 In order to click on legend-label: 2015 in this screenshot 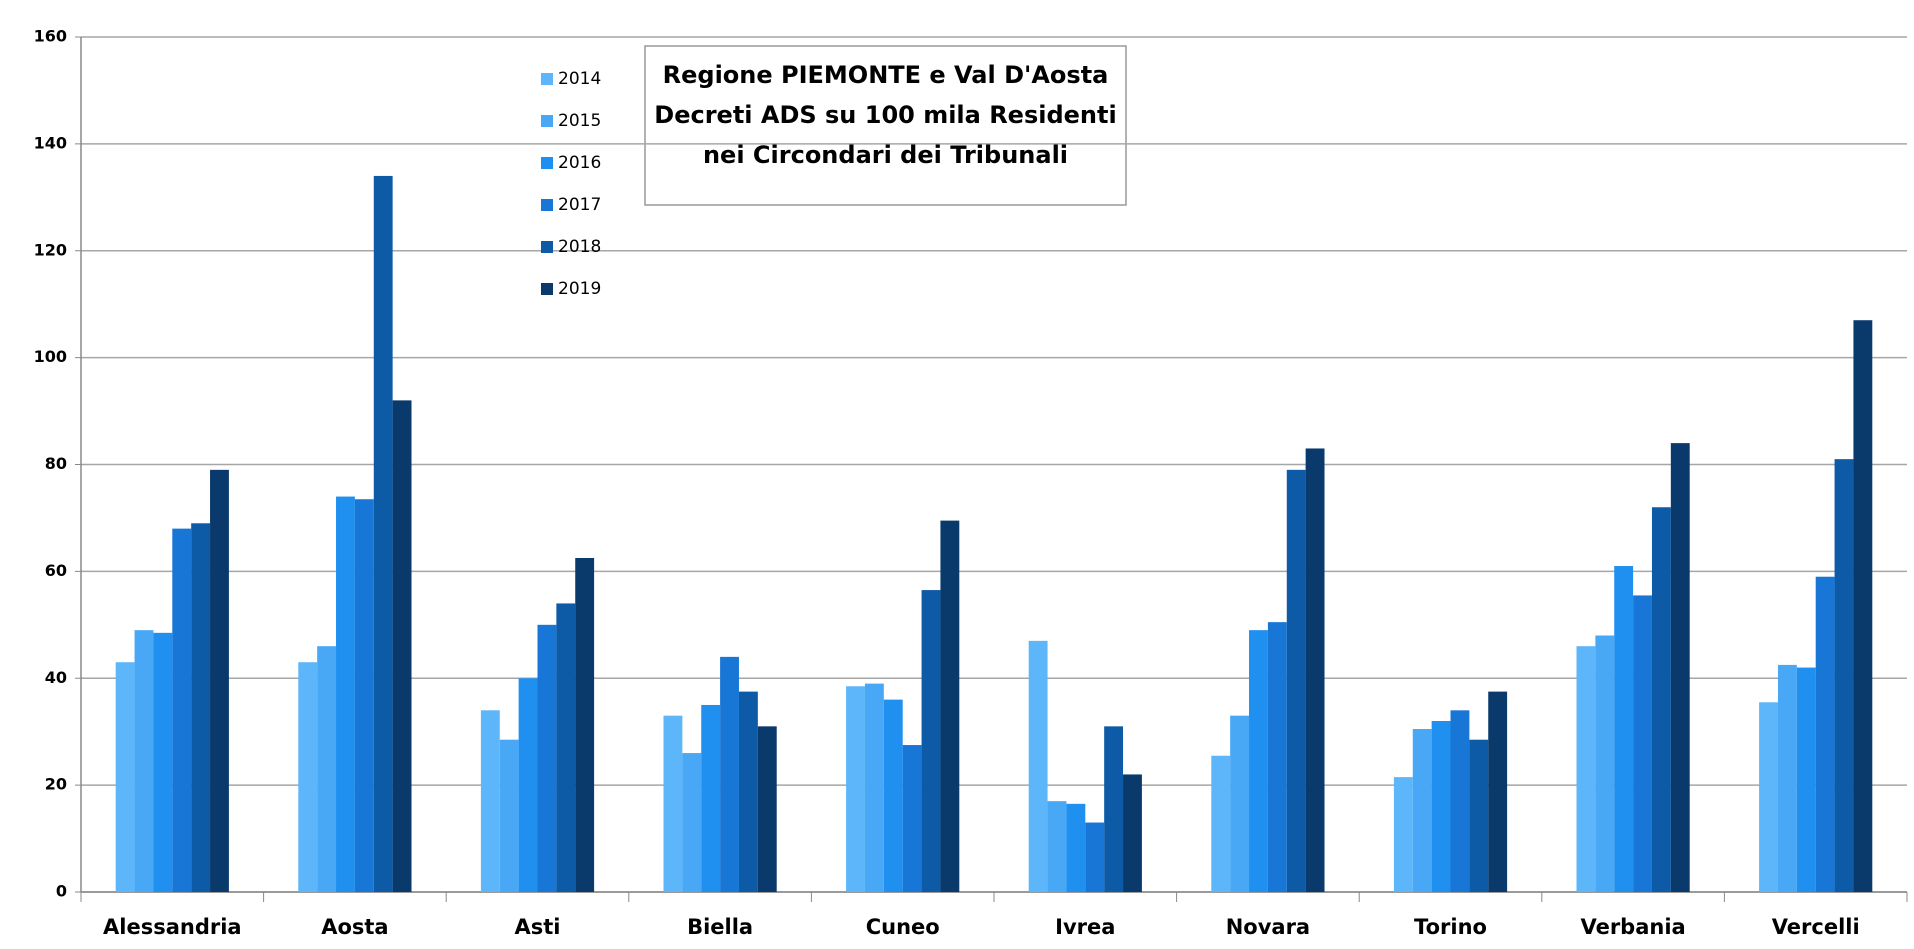, I will do `click(579, 121)`.